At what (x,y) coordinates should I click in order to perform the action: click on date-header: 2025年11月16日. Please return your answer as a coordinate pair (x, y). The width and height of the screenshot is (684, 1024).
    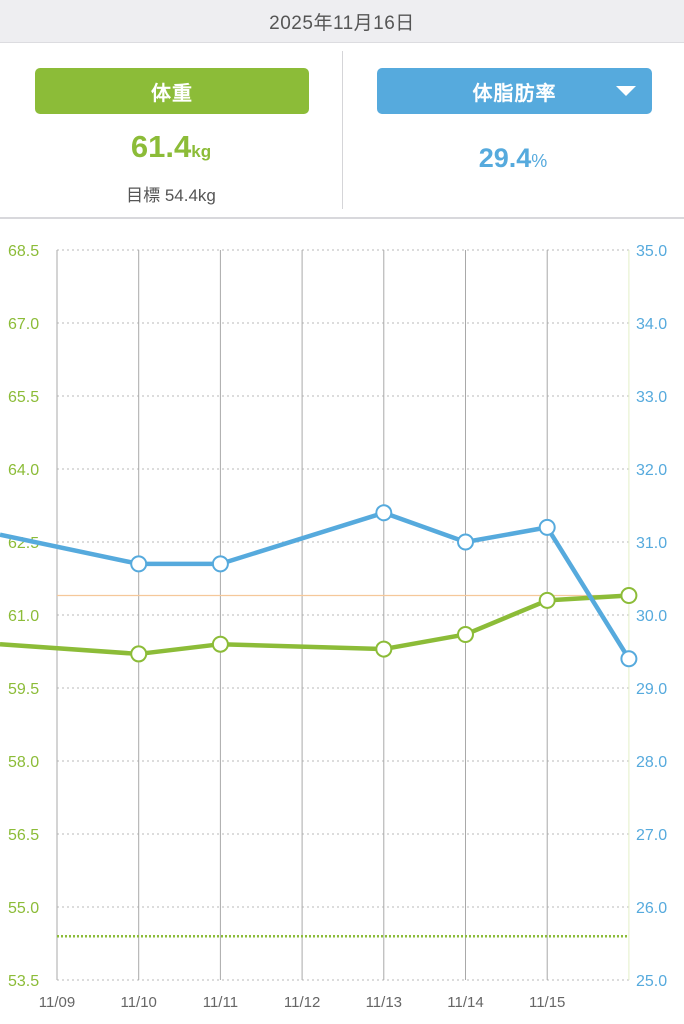
    Looking at the image, I should click on (342, 21).